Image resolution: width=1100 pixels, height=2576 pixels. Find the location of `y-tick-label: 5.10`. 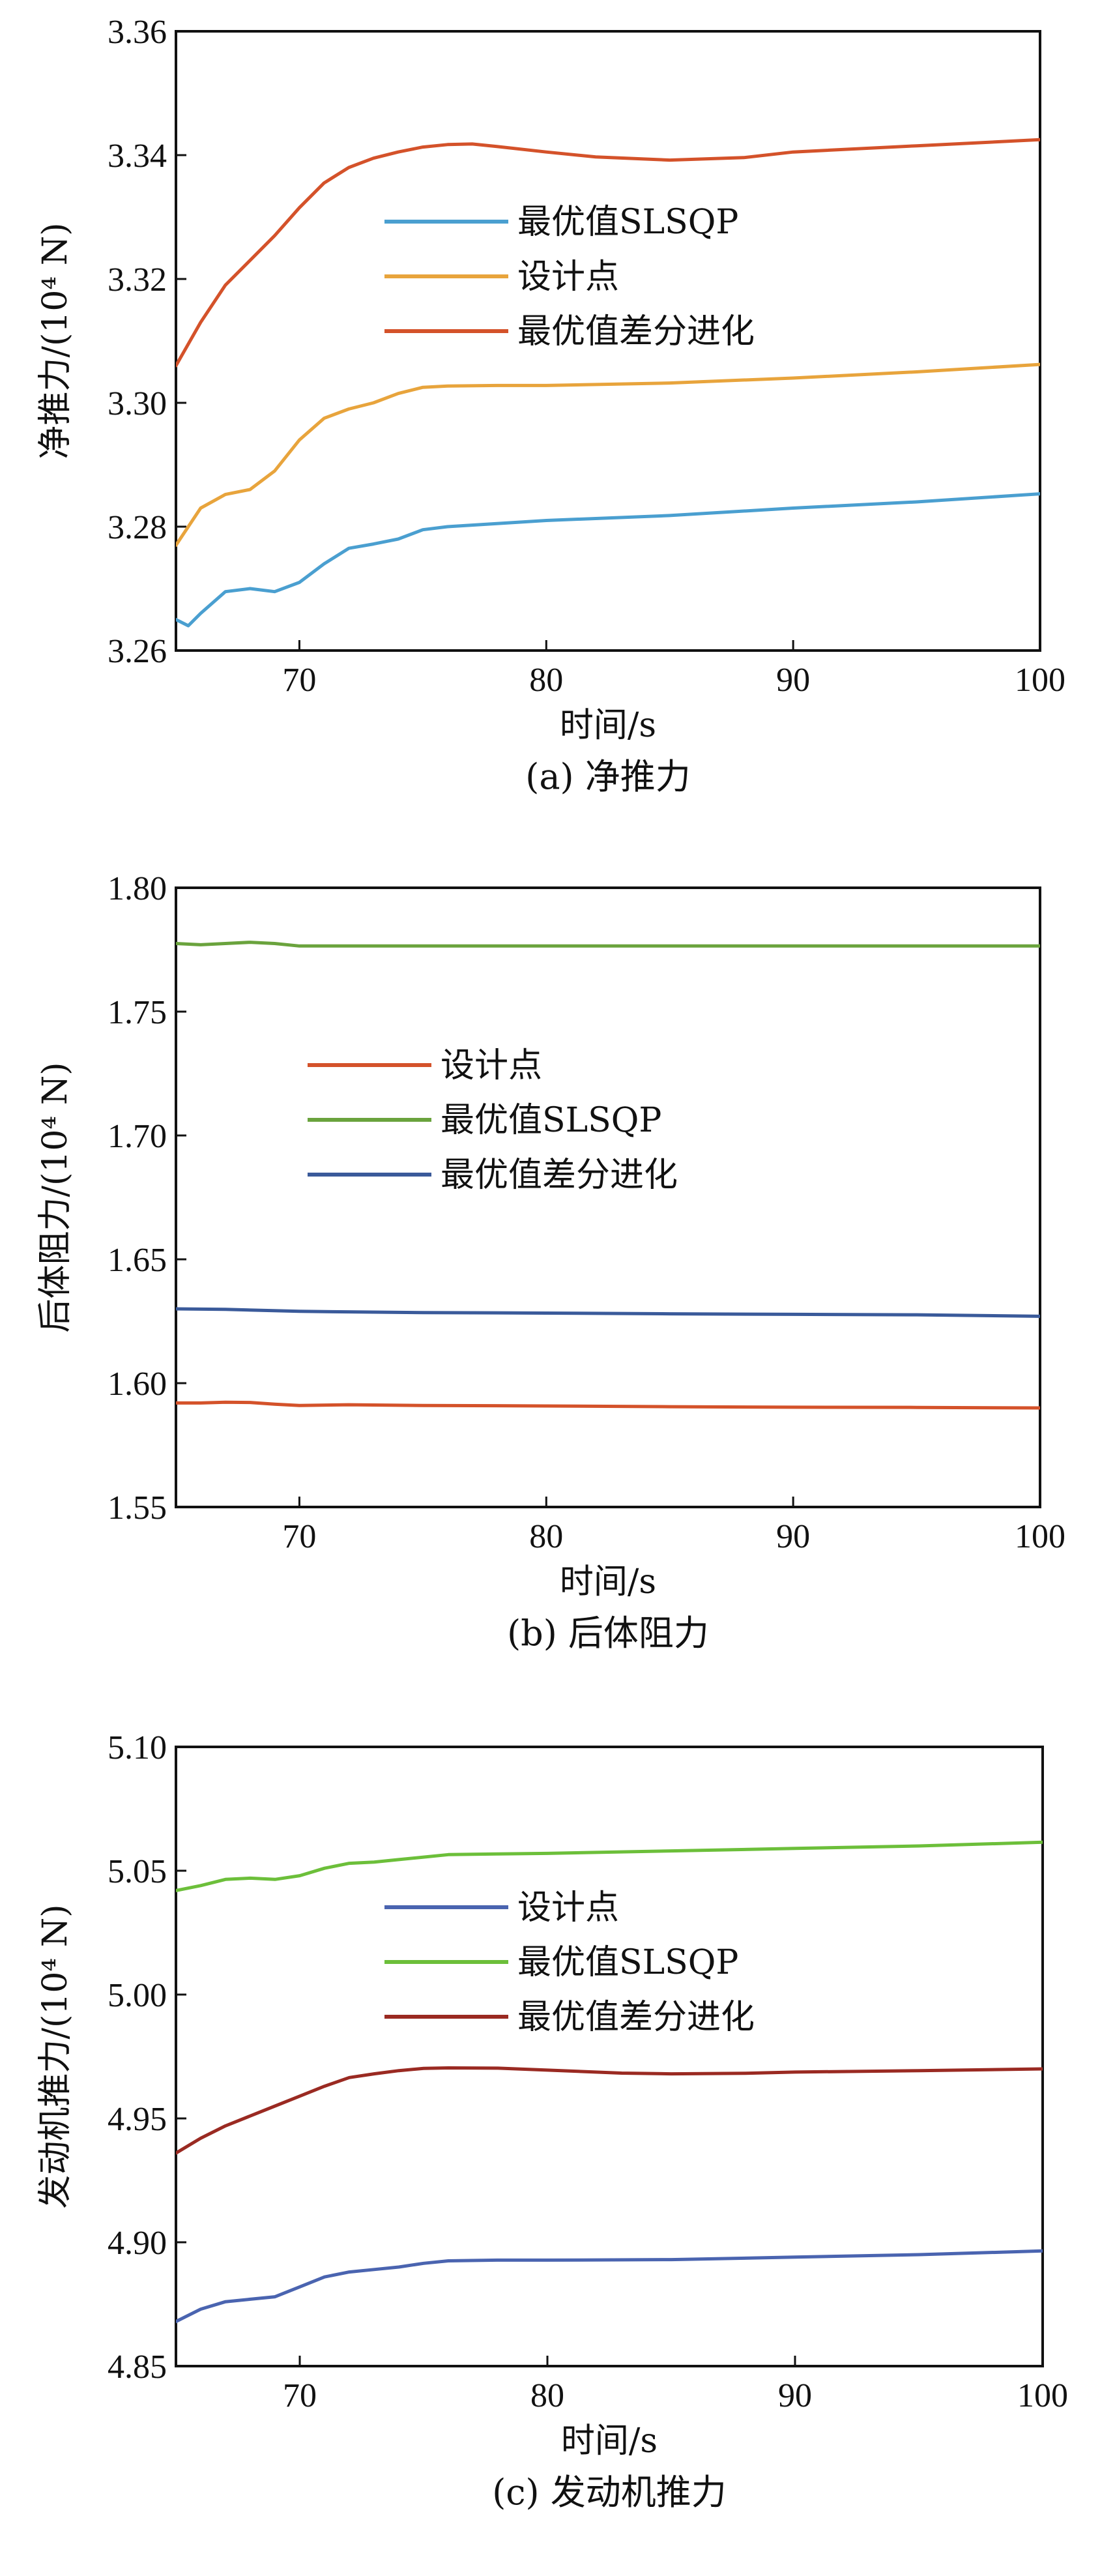

y-tick-label: 5.10 is located at coordinates (137, 1747).